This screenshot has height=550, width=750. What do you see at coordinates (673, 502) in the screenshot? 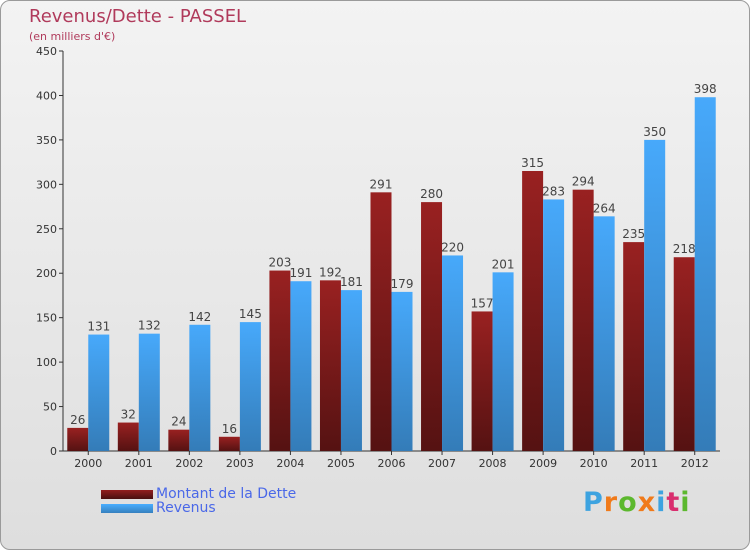
I see `logo-letter: t` at bounding box center [673, 502].